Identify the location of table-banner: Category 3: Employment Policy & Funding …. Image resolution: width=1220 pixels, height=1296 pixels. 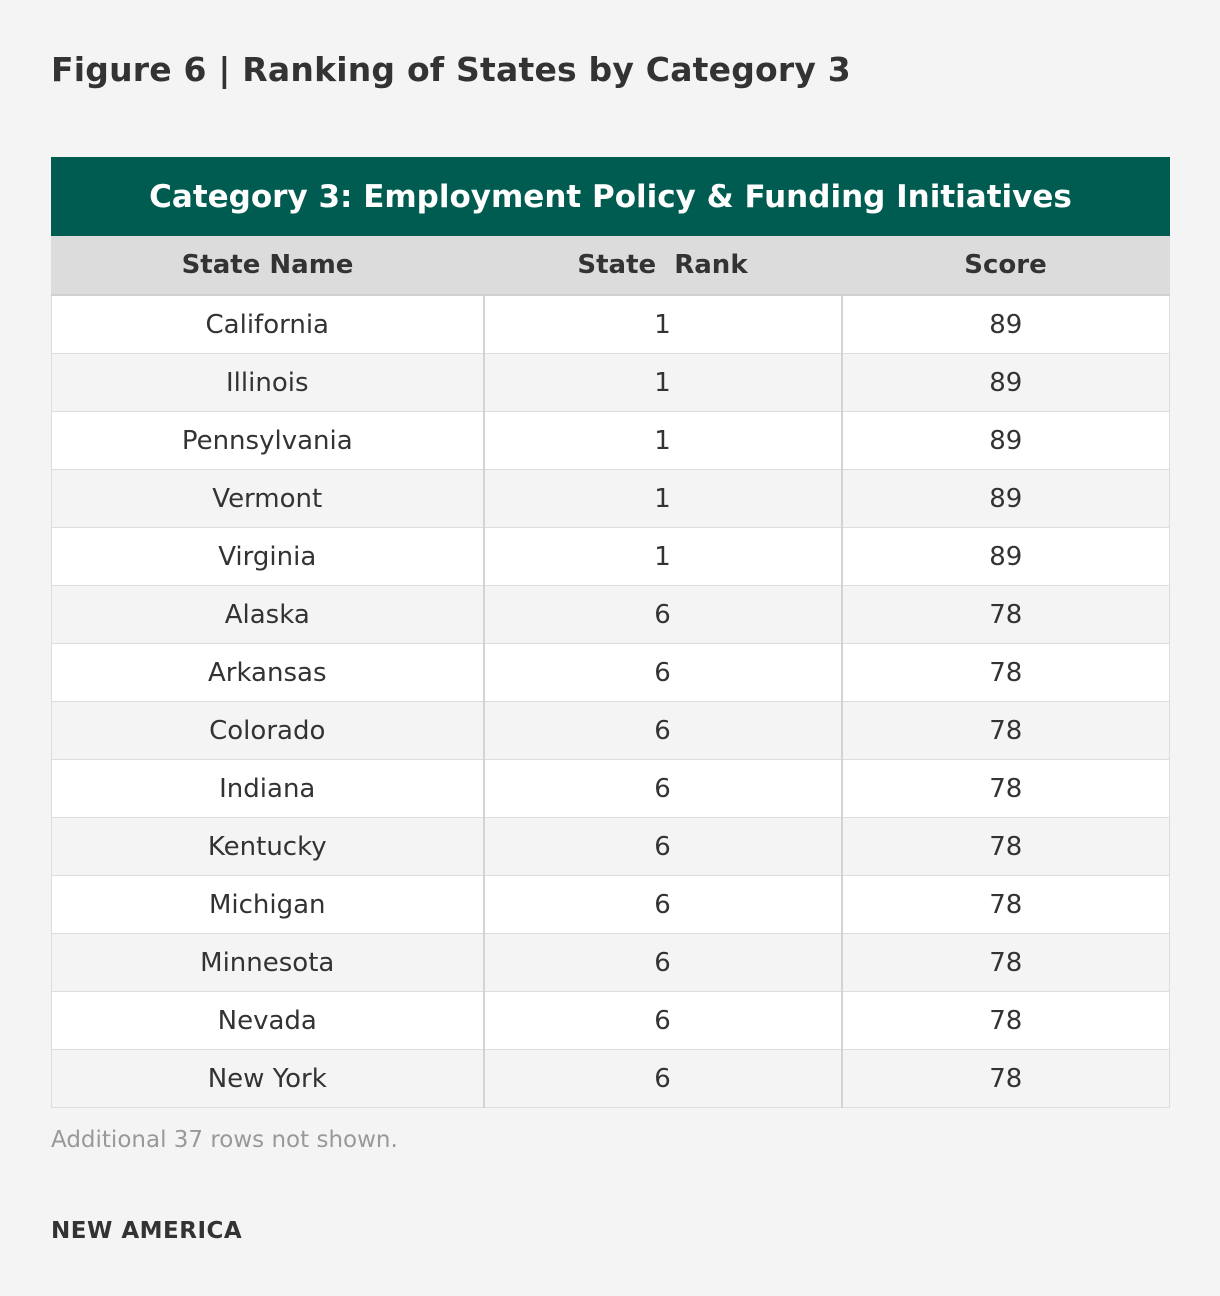
(610, 196).